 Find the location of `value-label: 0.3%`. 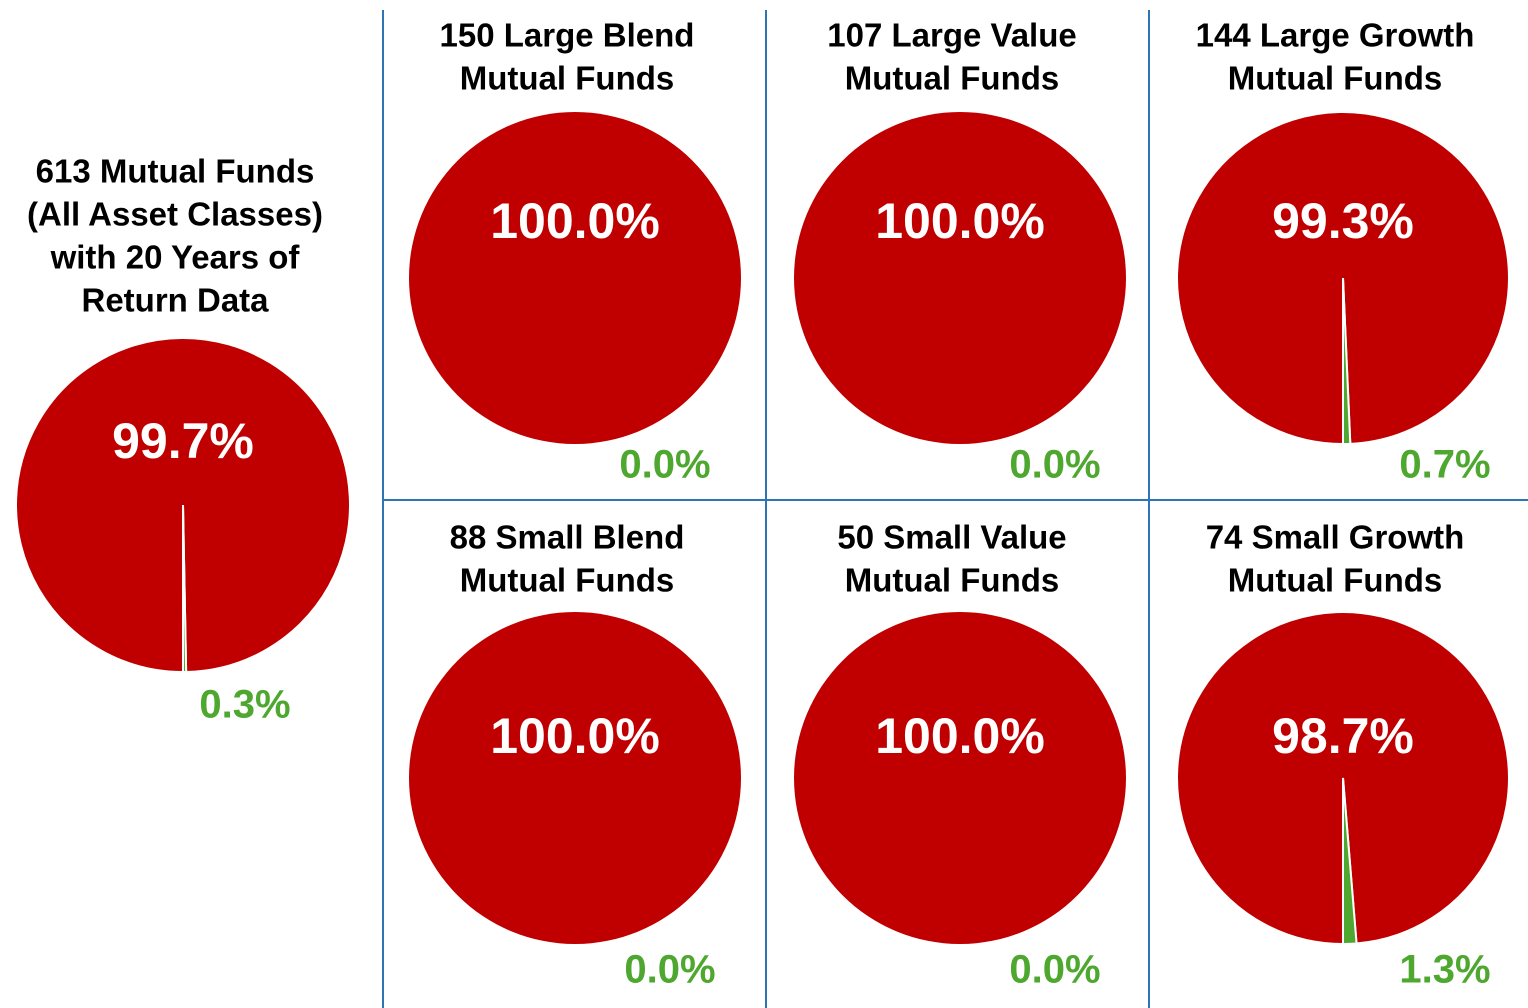

value-label: 0.3% is located at coordinates (244, 705).